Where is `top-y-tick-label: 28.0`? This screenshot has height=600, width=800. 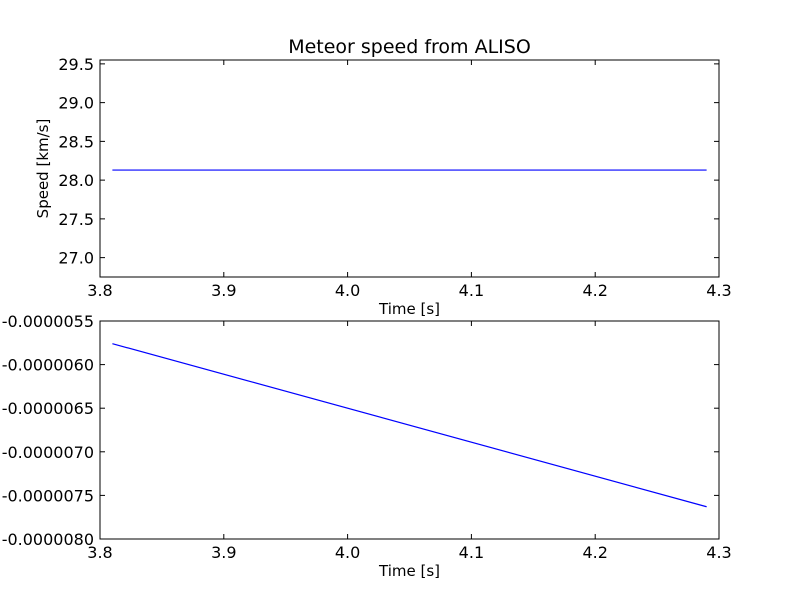
top-y-tick-label: 28.0 is located at coordinates (76, 180).